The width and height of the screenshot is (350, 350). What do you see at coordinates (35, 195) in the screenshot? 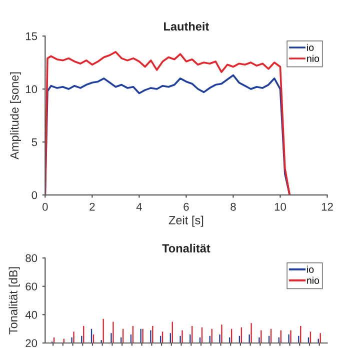
I see `y-tick-label: 0` at bounding box center [35, 195].